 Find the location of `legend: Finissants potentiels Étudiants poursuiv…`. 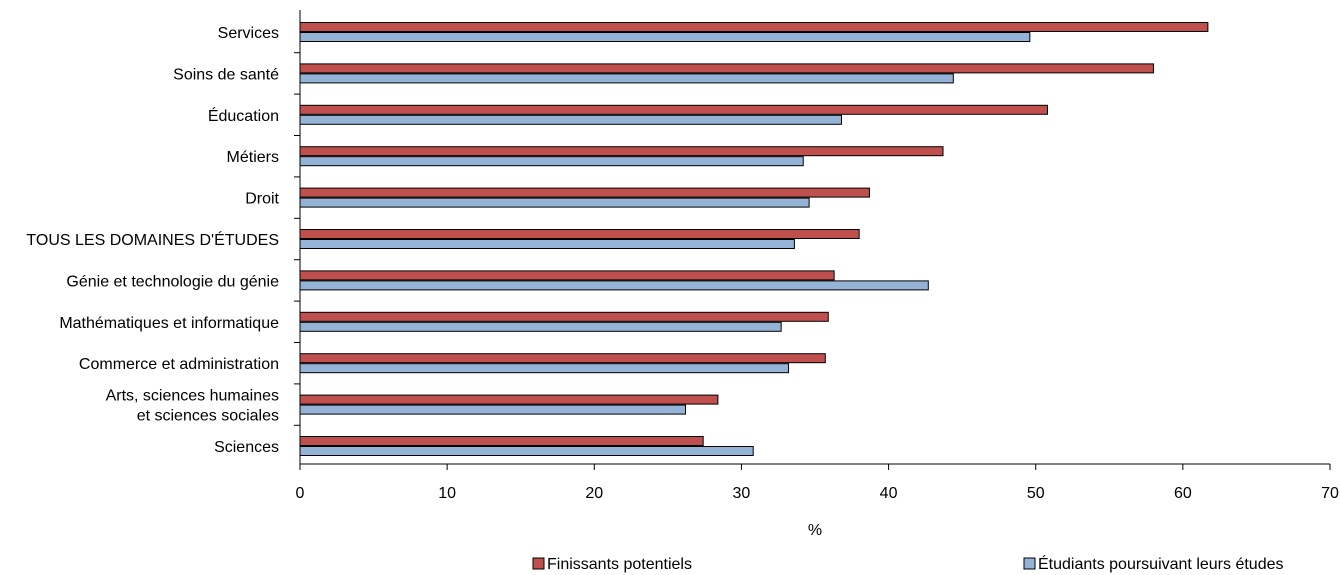

legend: Finissants potentiels Étudiants poursuiv… is located at coordinates (907, 563).